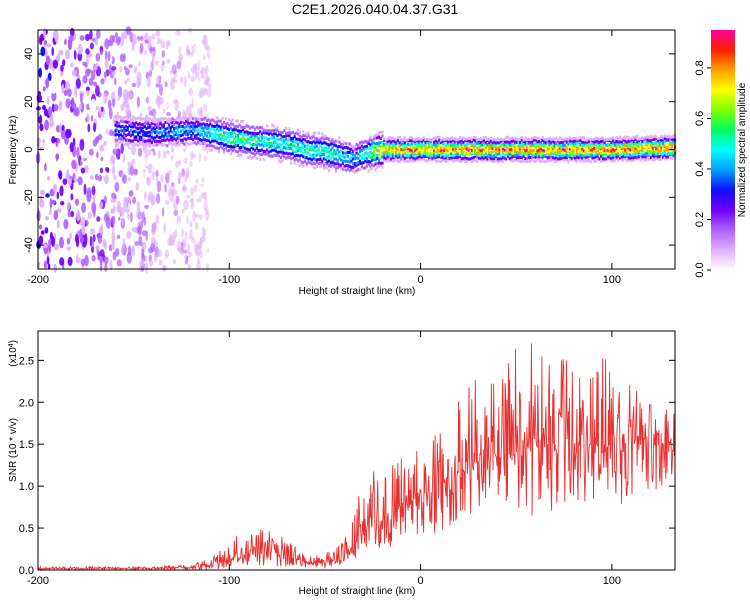  Describe the element at coordinates (29, 245) in the screenshot. I see `spectrogram-y-tick-label: -40` at that location.